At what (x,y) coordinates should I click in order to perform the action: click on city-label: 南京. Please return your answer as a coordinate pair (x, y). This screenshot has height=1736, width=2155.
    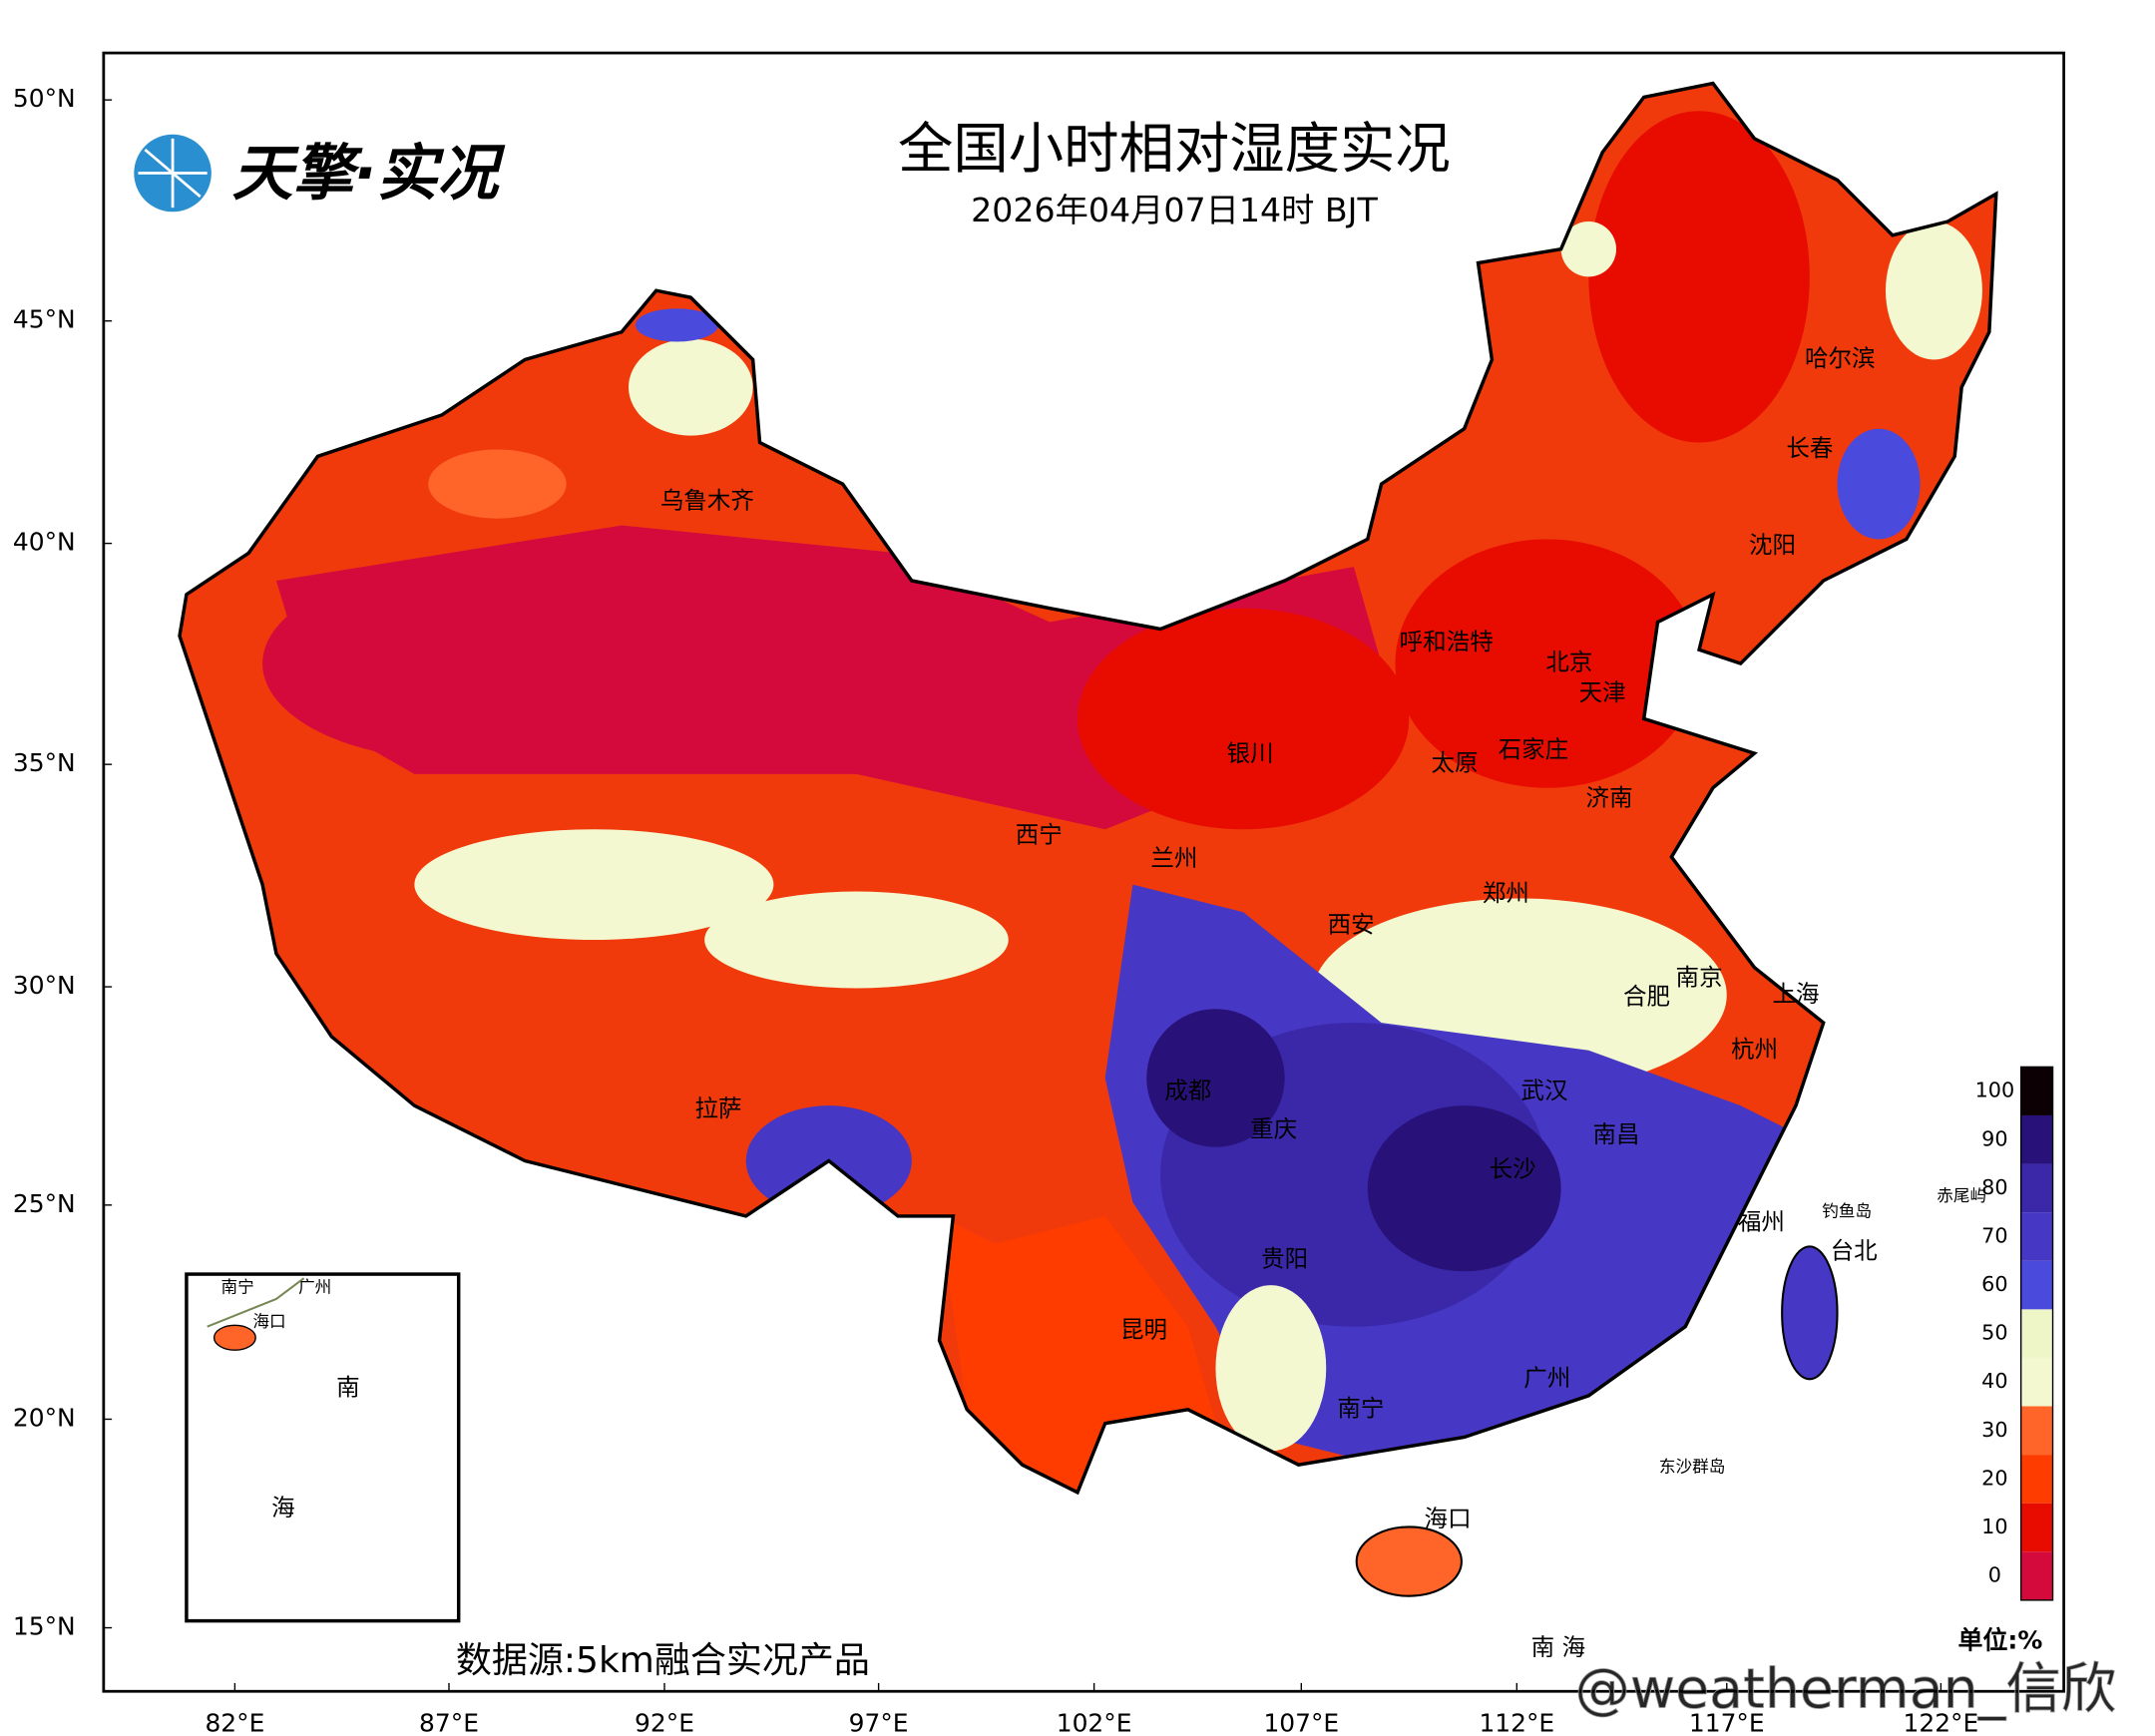
    Looking at the image, I should click on (1699, 977).